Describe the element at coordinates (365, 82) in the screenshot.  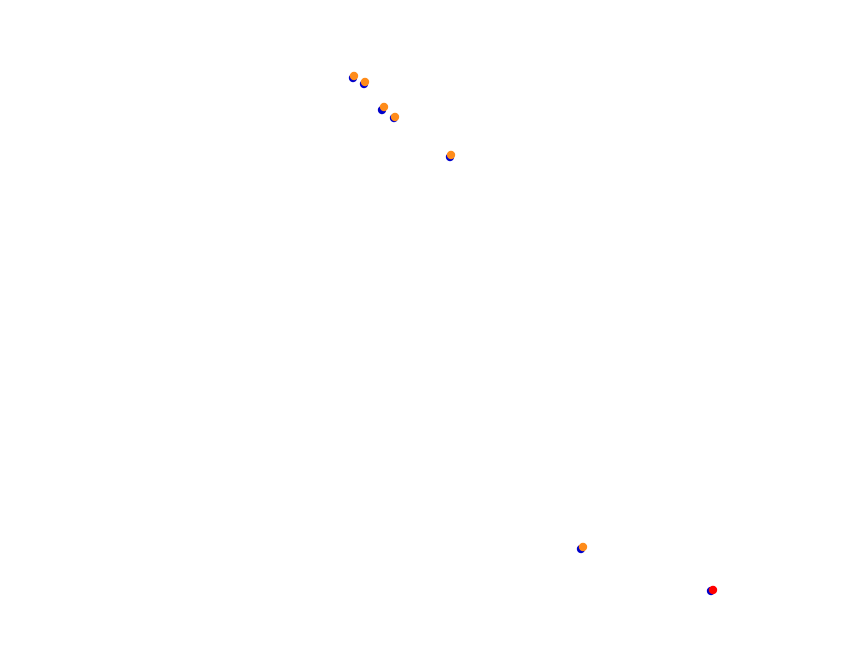
I see `scatter-point-s2-p1` at that location.